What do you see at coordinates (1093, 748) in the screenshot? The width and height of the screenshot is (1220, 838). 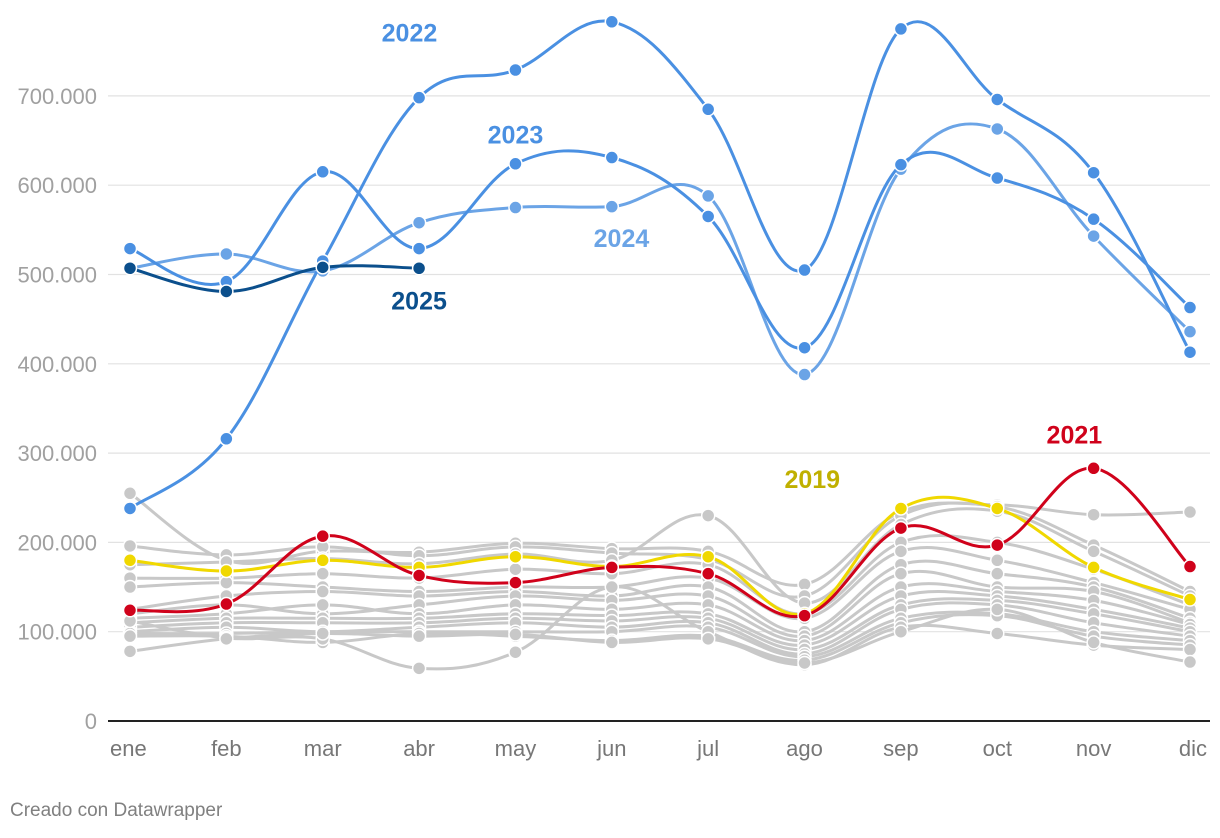 I see `x-tick-label: nov` at bounding box center [1093, 748].